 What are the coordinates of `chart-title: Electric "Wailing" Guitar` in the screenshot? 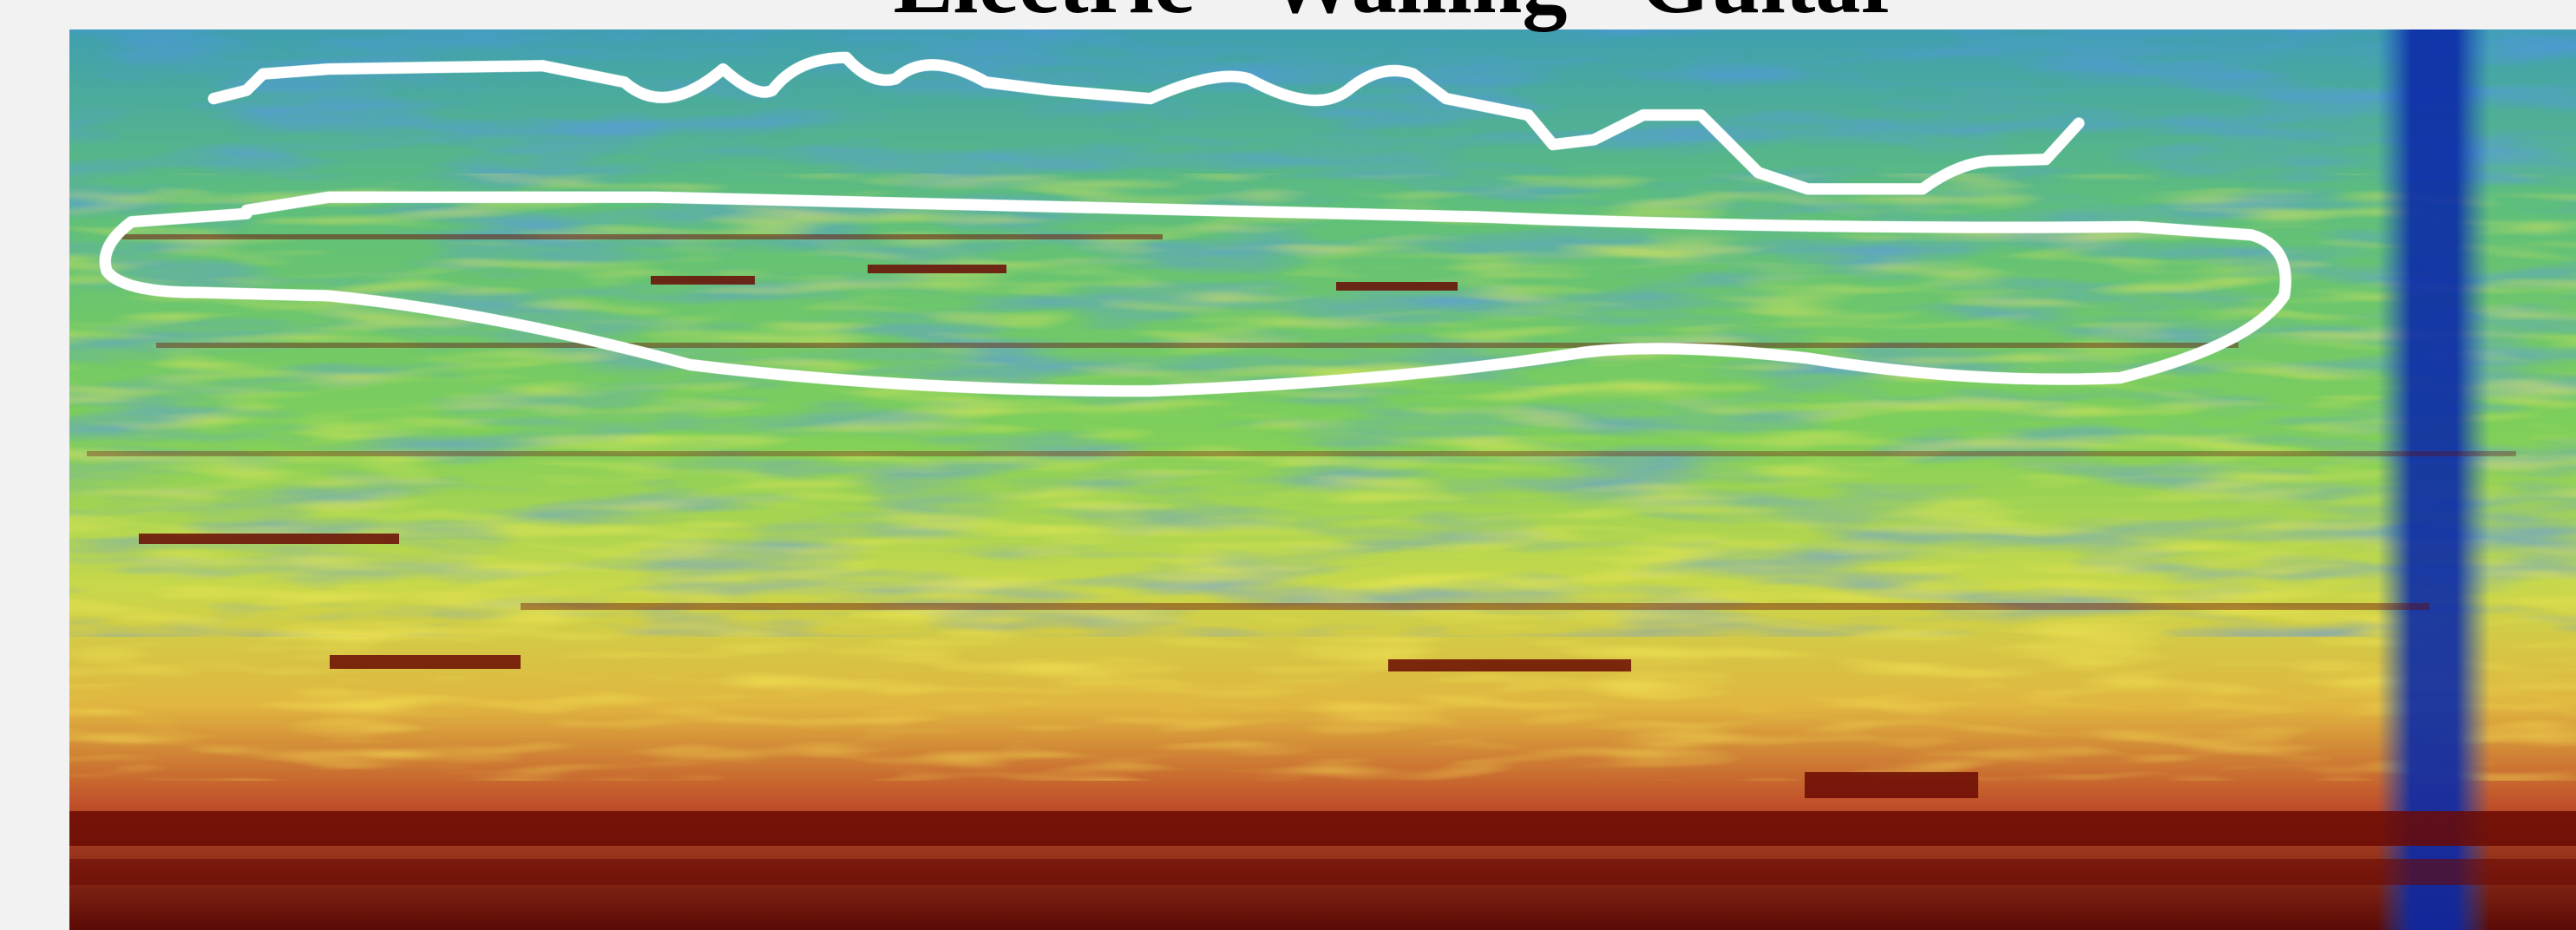 It's located at (1396, 16).